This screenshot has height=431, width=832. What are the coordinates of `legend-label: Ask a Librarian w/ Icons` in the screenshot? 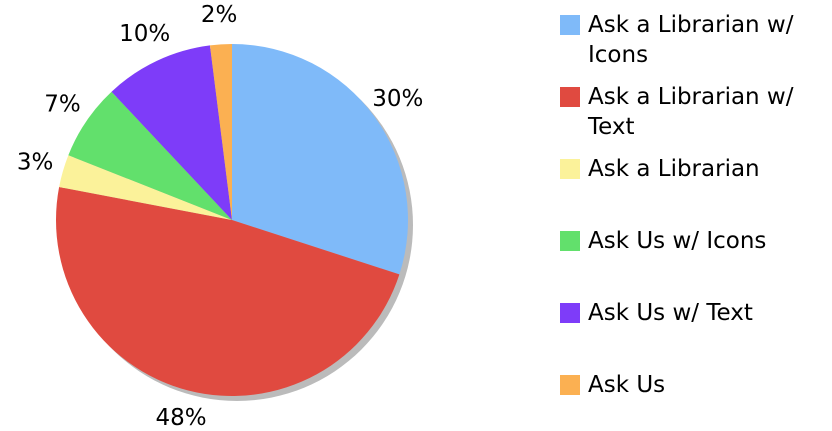 It's located at (691, 40).